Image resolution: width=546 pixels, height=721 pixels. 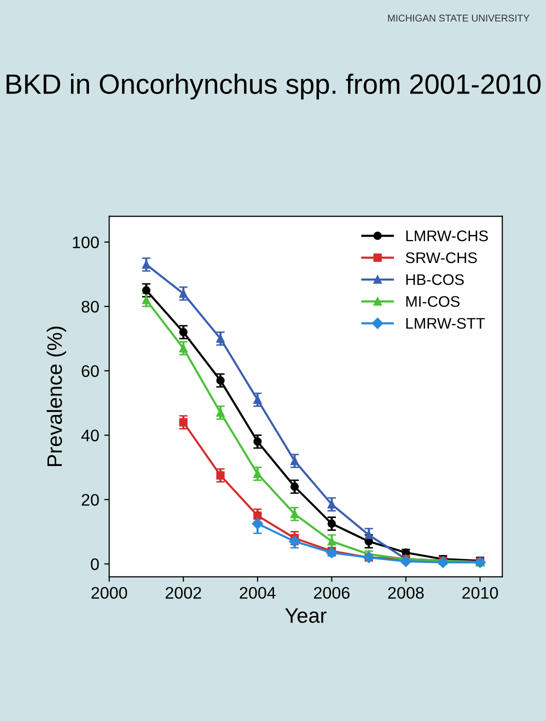 What do you see at coordinates (459, 18) in the screenshot?
I see `text: MICHIGAN STATE UNIVERSITY` at bounding box center [459, 18].